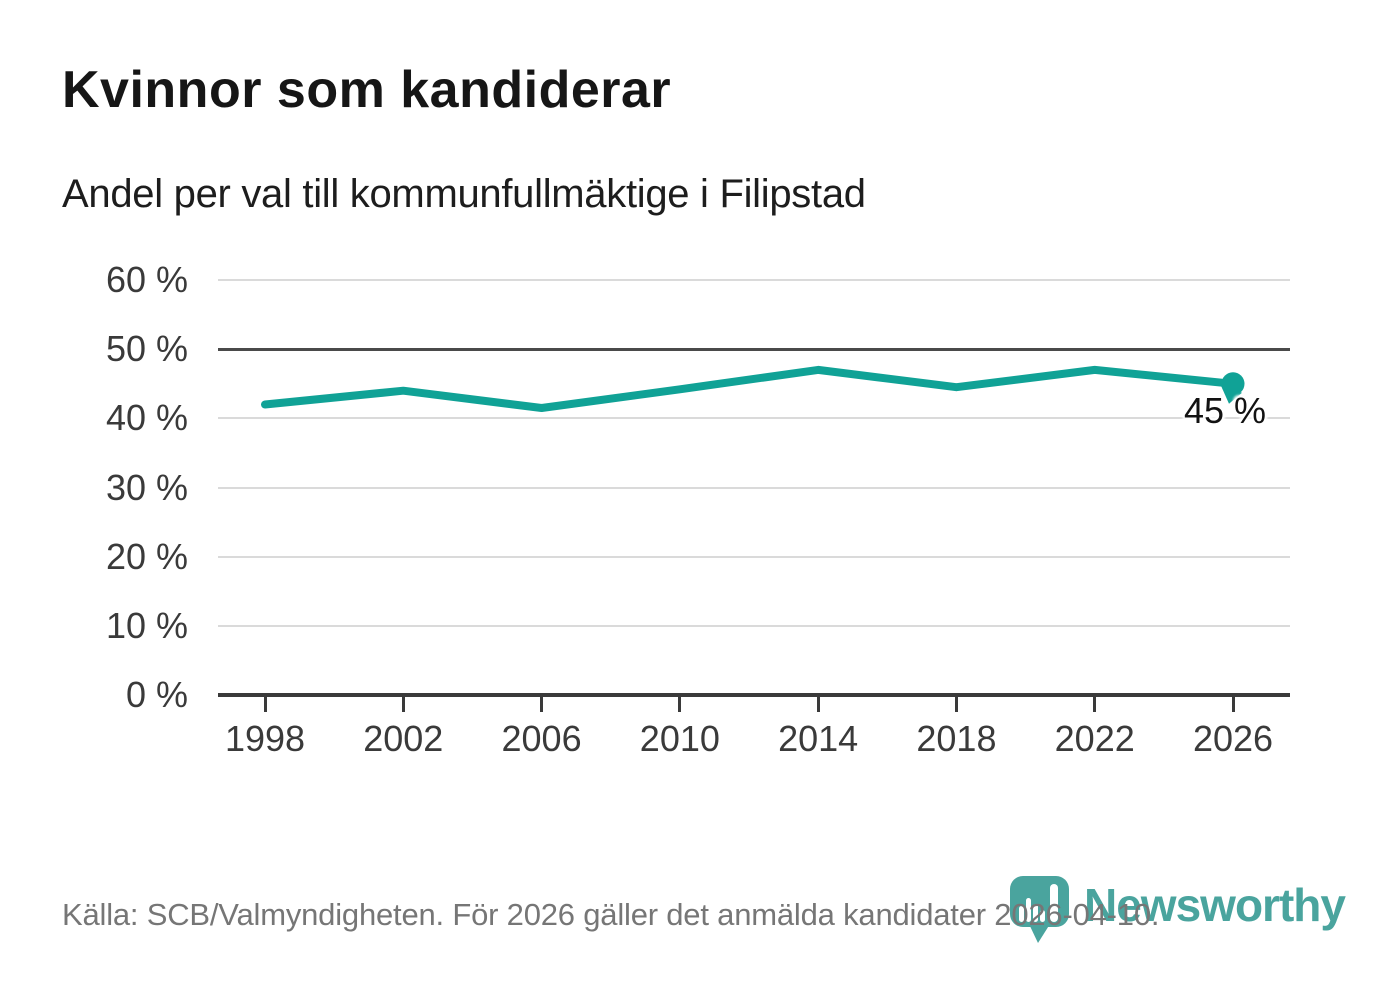 This screenshot has height=999, width=1382. What do you see at coordinates (754, 487) in the screenshot?
I see `gridline-30pct` at bounding box center [754, 487].